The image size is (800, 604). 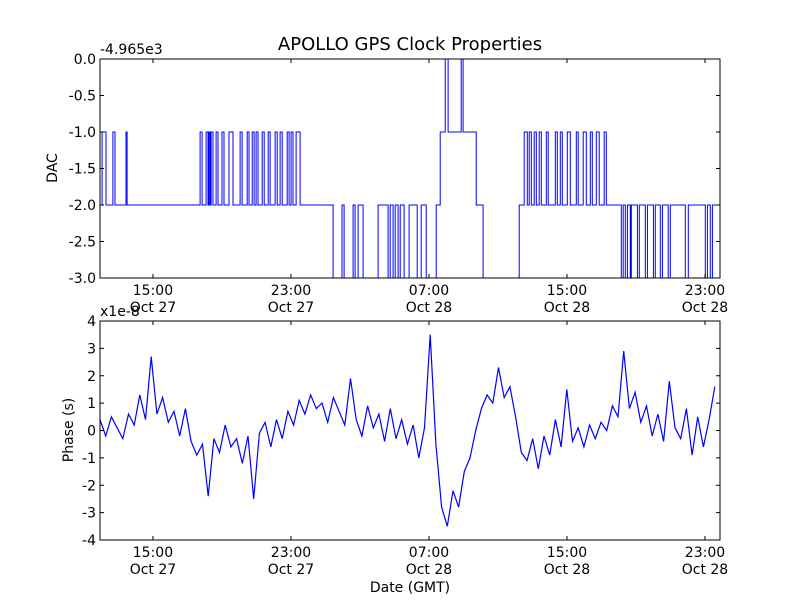 What do you see at coordinates (89, 459) in the screenshot?
I see `y-tick-label: -1` at bounding box center [89, 459].